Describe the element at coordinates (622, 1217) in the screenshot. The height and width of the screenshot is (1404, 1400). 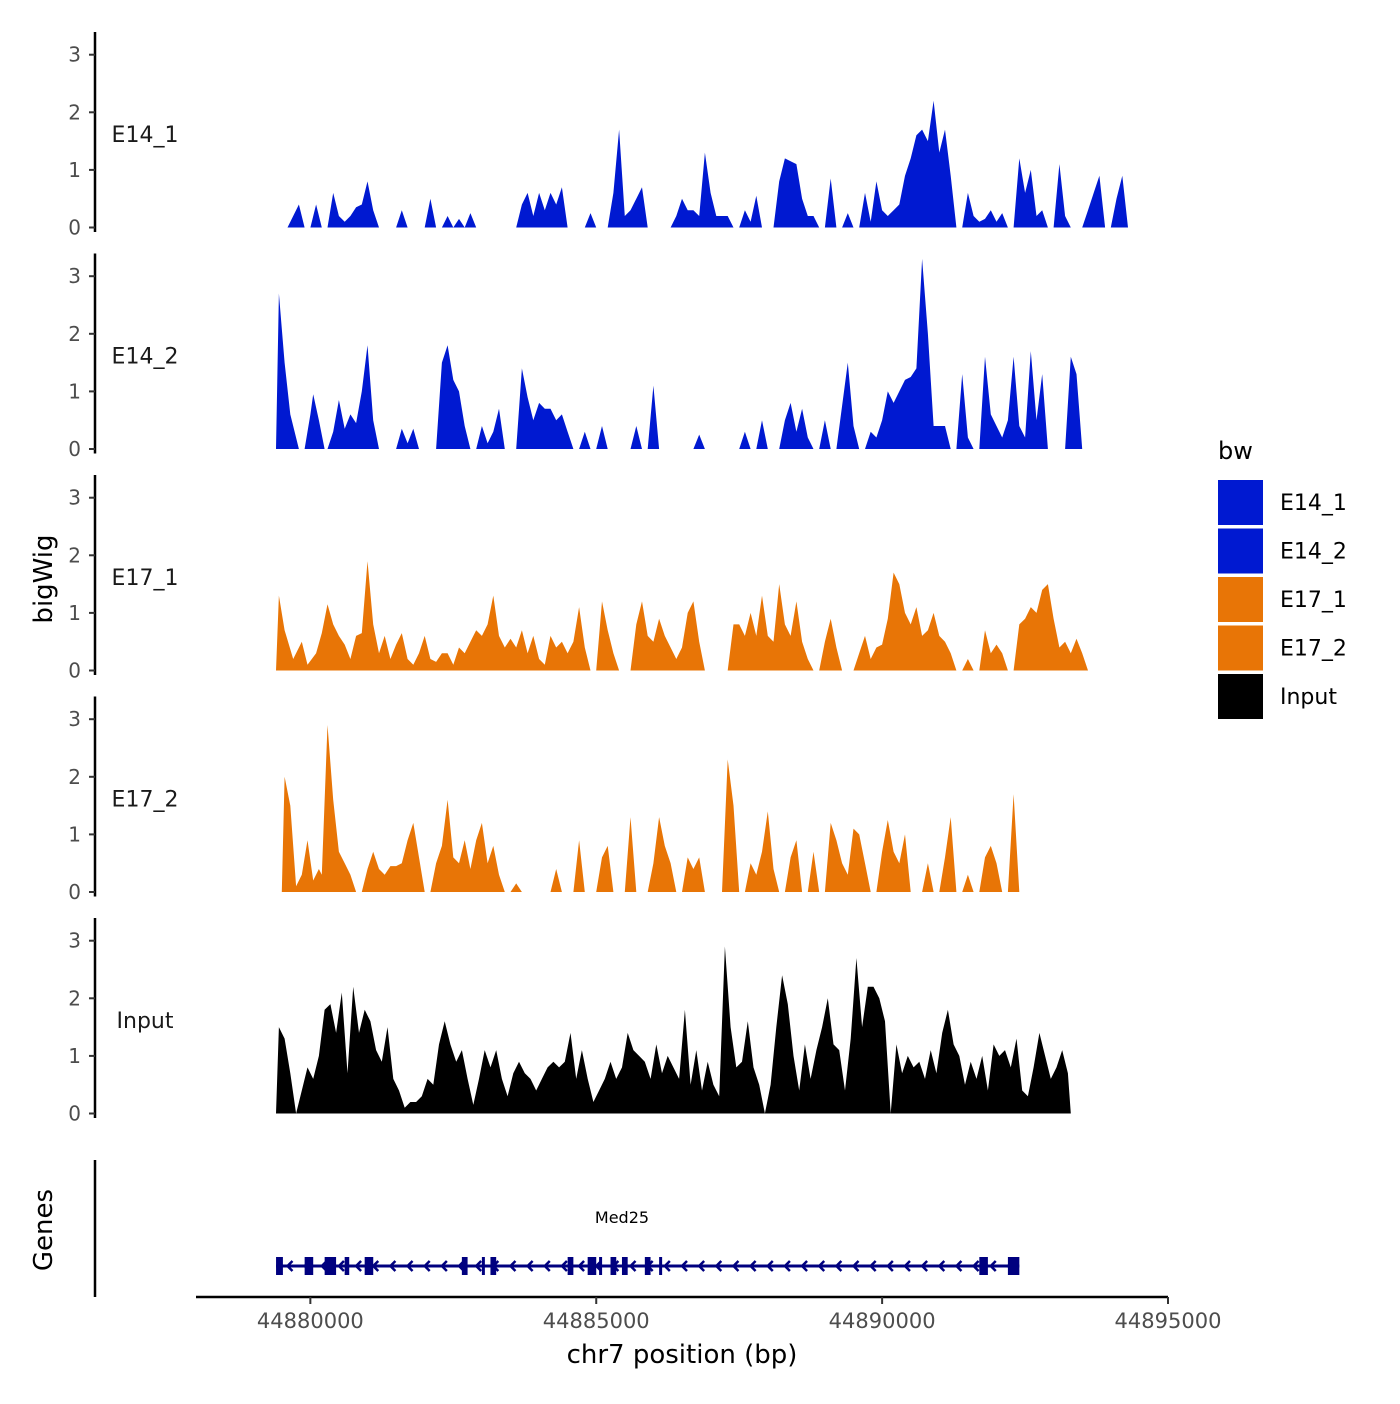
I see `gene-label: Med25` at that location.